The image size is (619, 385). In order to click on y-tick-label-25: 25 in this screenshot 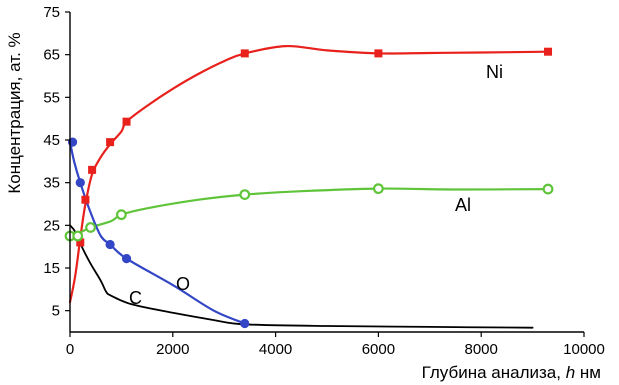, I will do `click(51, 225)`.